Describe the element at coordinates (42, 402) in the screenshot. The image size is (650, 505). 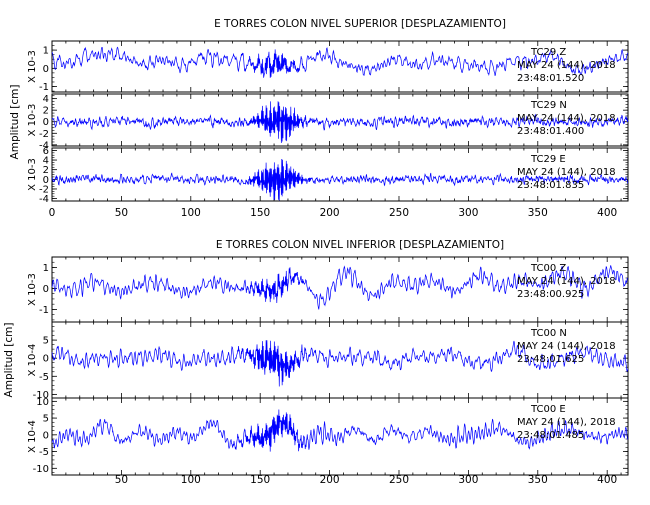
I see `y-tick-label: 10` at that location.